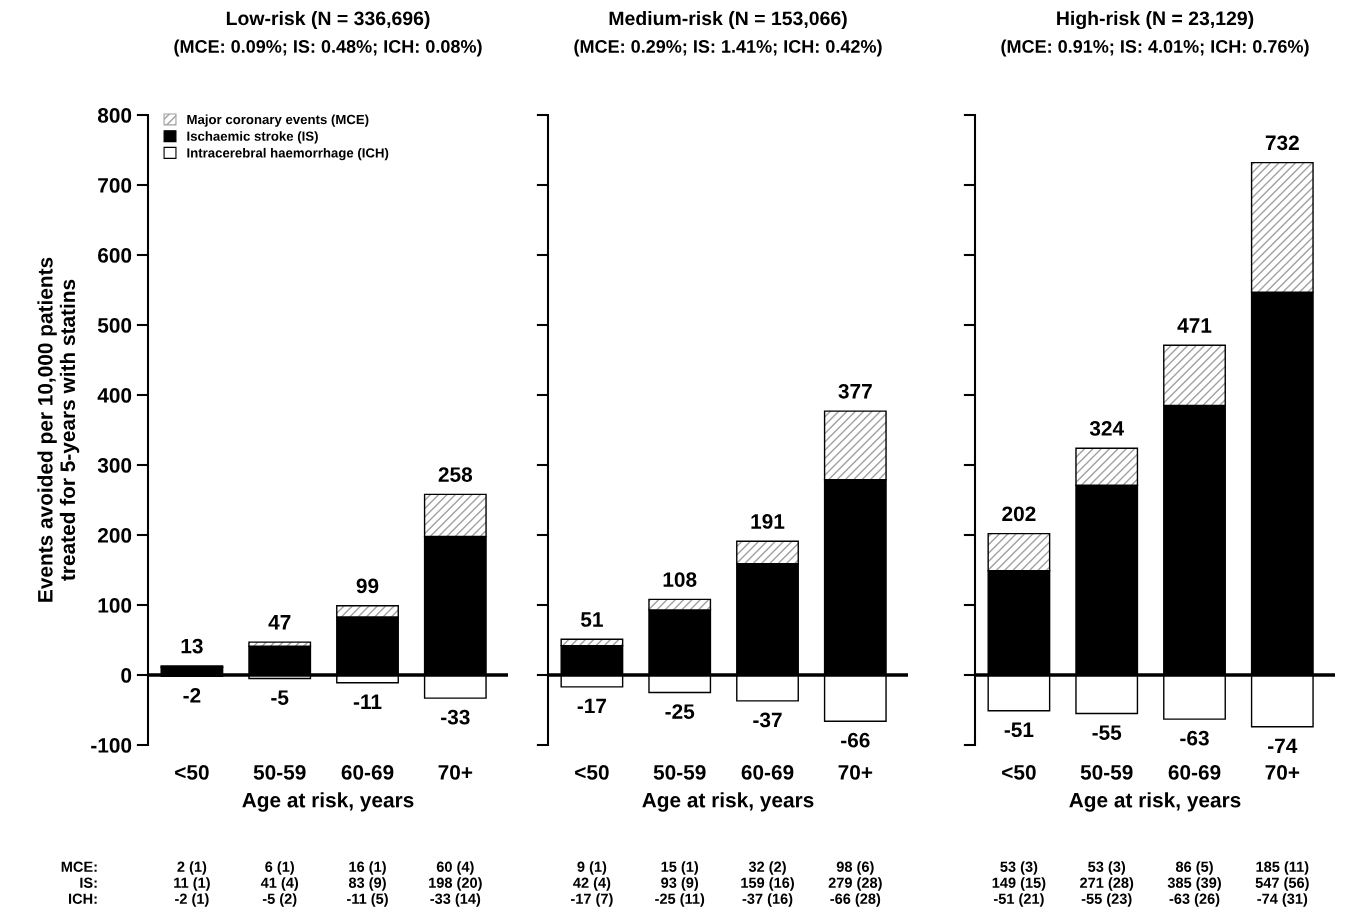  I want to click on annotation: 258, so click(455, 474).